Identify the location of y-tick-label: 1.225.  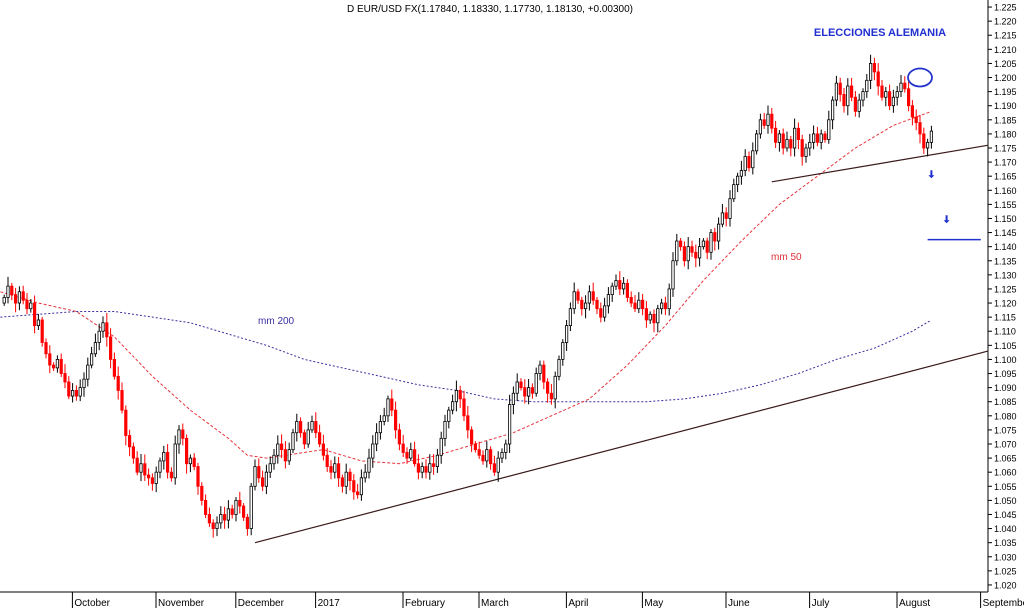
(1005, 8).